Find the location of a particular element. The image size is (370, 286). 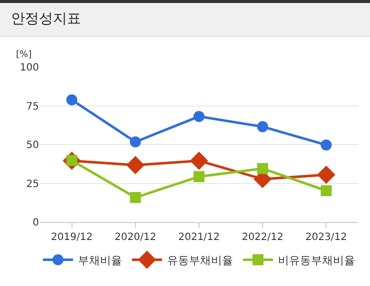

y-tick-label: 100 is located at coordinates (29, 68).